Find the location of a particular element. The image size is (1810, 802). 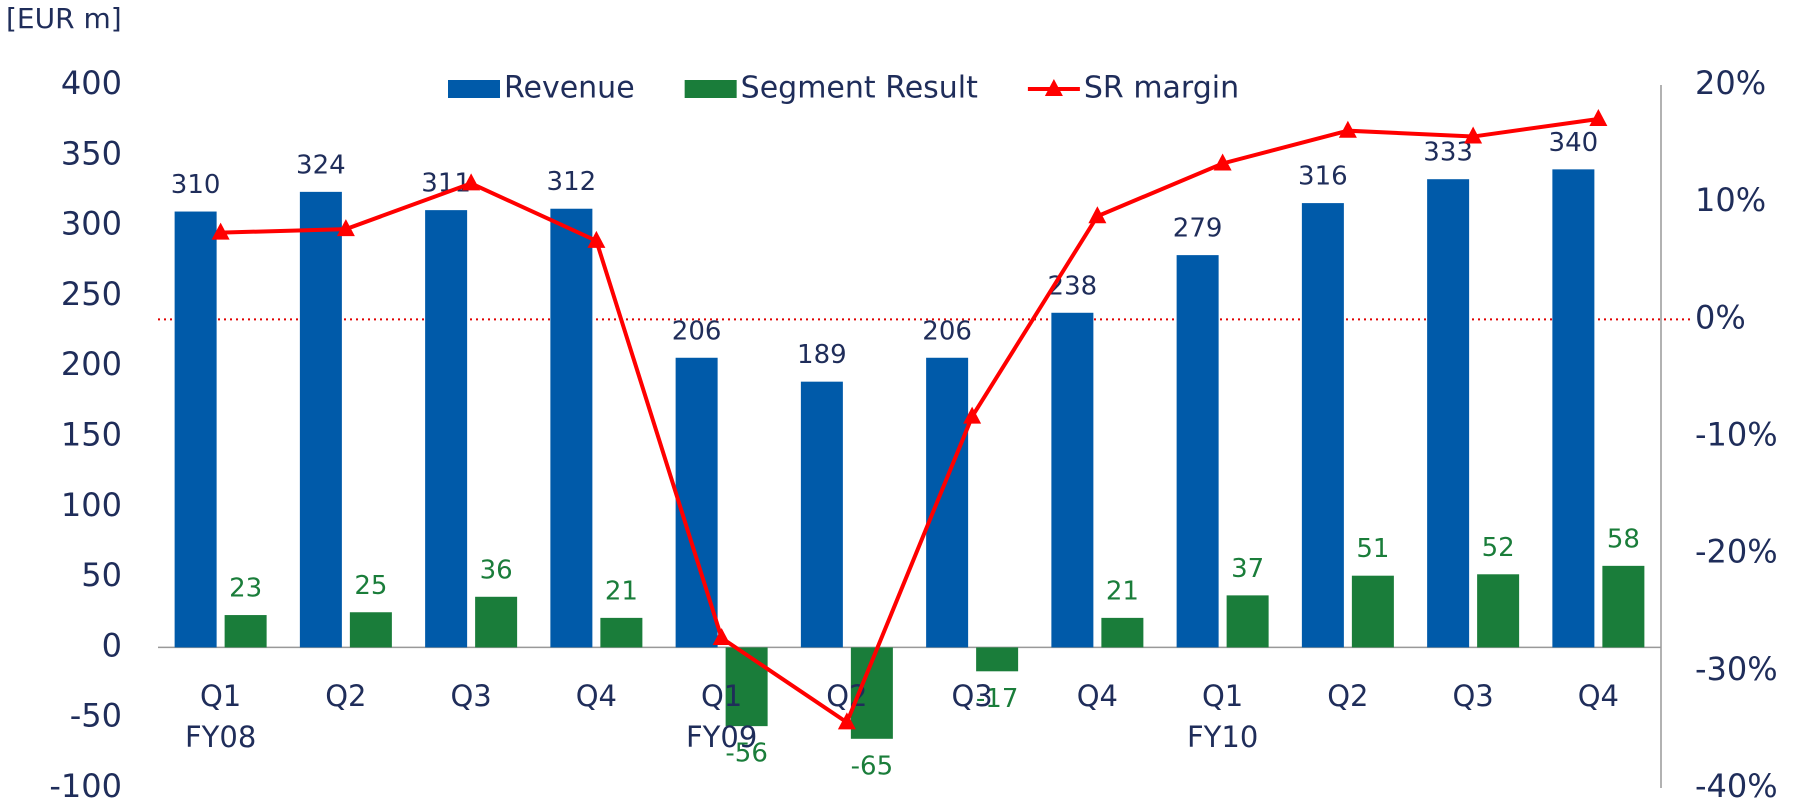

data-label: 279 is located at coordinates (1198, 229).